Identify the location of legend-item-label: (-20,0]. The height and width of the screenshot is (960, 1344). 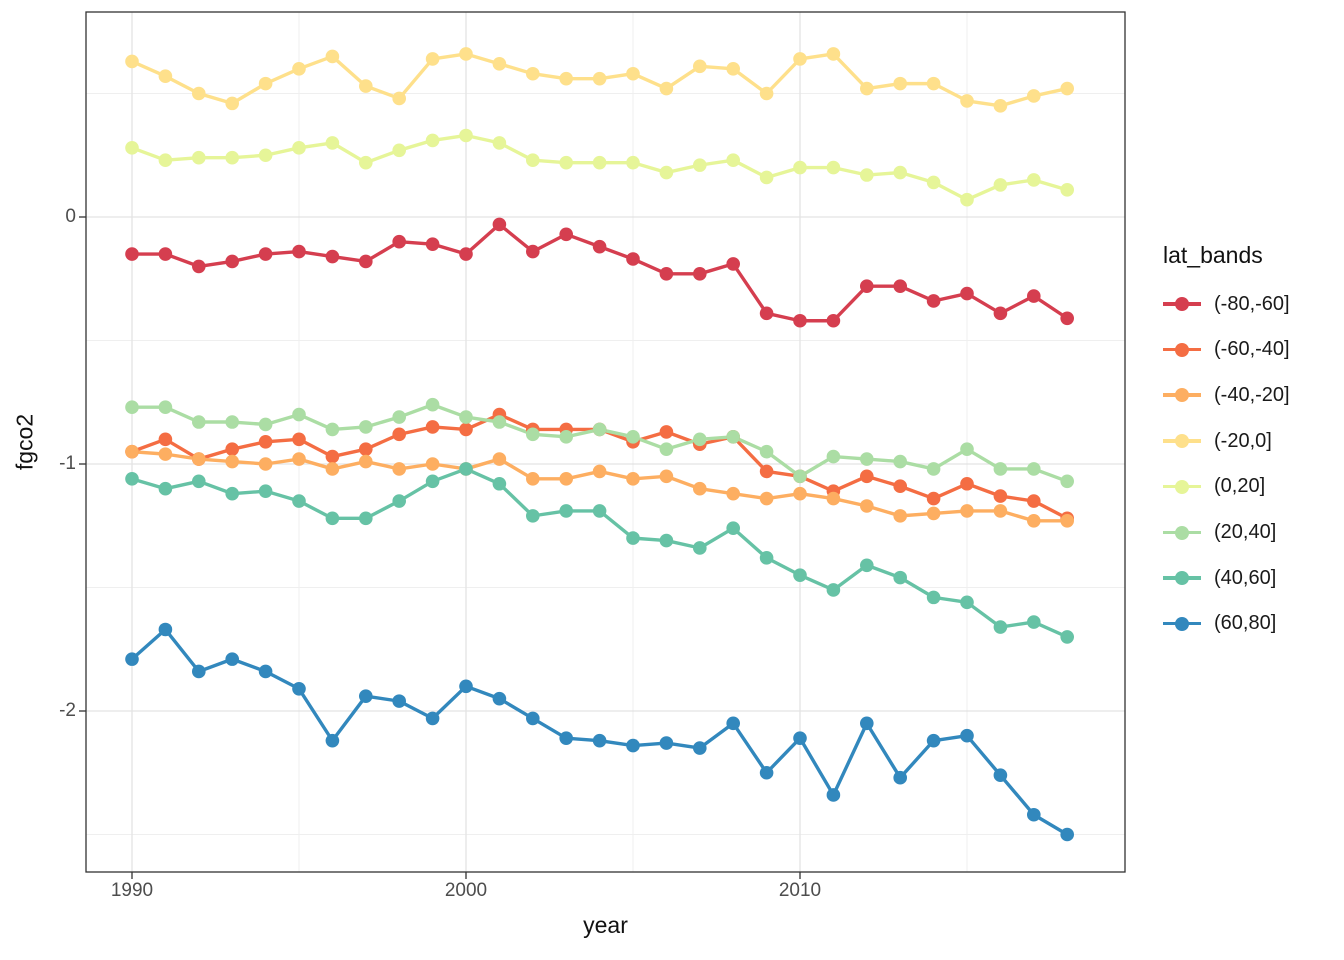
(1243, 440).